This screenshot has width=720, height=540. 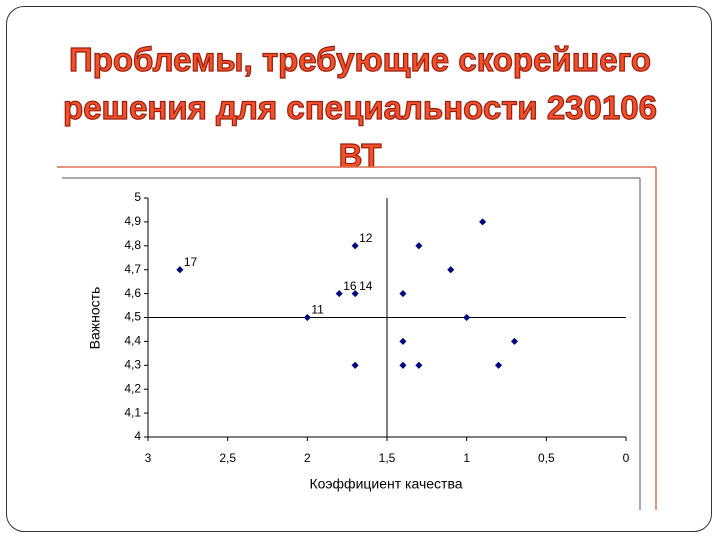 What do you see at coordinates (317, 310) in the screenshot?
I see `point-label: 11` at bounding box center [317, 310].